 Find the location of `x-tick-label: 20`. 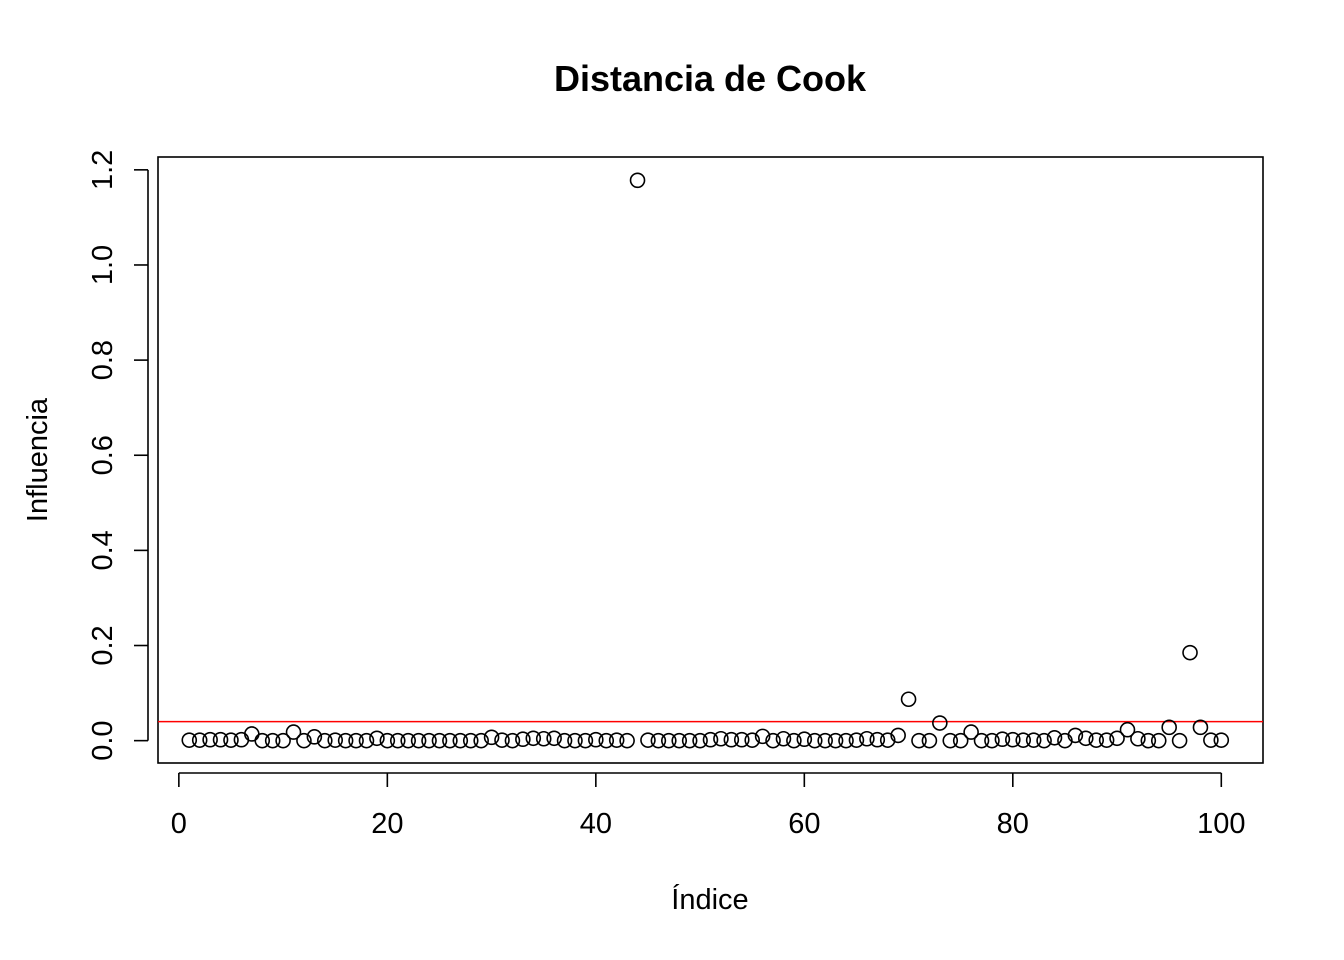

x-tick-label: 20 is located at coordinates (387, 824).